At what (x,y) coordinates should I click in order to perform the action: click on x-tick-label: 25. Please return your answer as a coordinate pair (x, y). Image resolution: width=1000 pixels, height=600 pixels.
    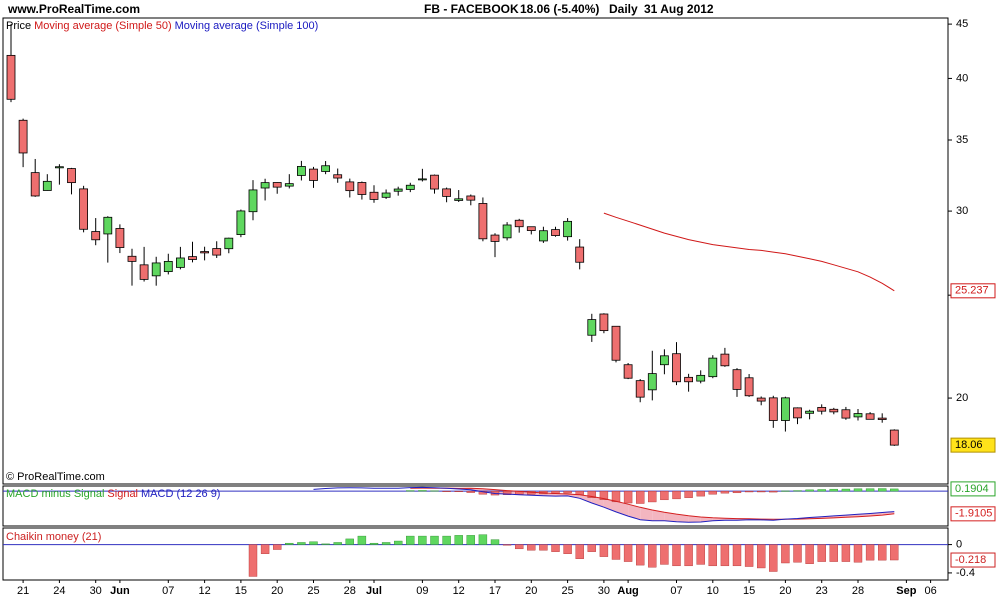
    Looking at the image, I should click on (567, 591).